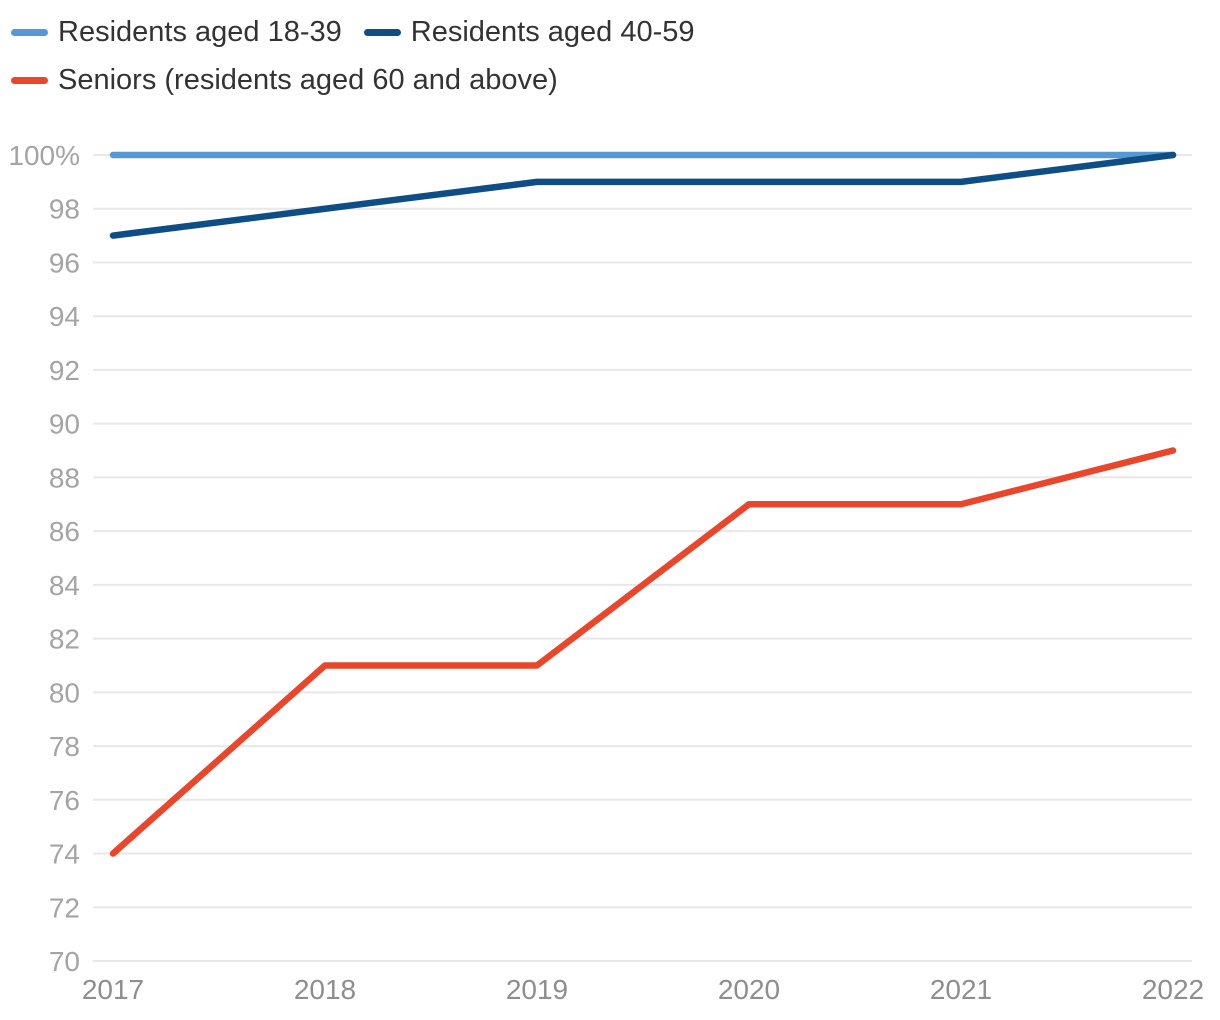 This screenshot has width=1220, height=1020. Describe the element at coordinates (64, 209) in the screenshot. I see `y-tick-label-98: 98` at that location.